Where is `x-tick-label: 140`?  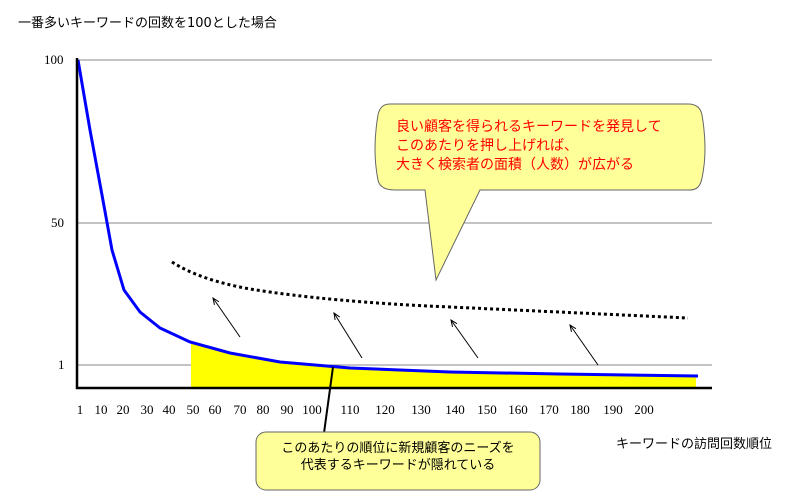
x-tick-label: 140 is located at coordinates (455, 409).